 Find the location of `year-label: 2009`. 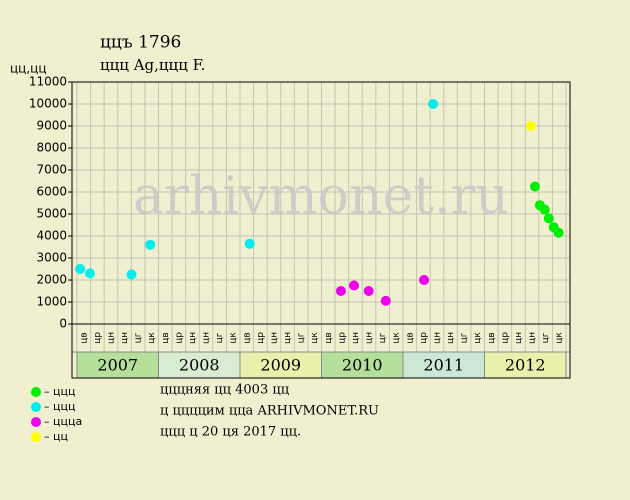

year-label: 2009 is located at coordinates (280, 365).